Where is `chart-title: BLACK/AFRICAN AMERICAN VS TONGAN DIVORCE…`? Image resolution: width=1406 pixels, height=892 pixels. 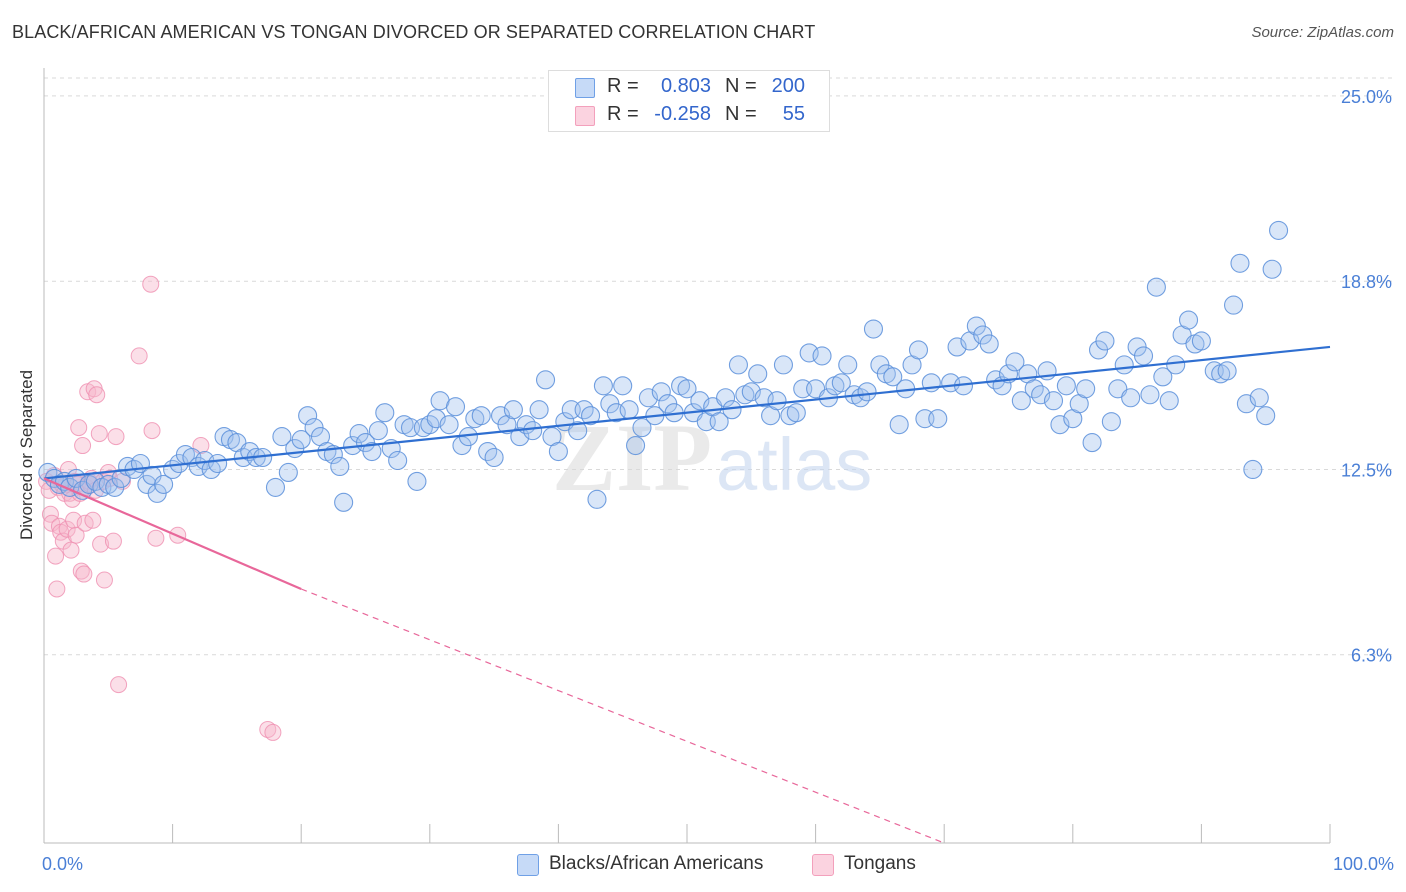 chart-title: BLACK/AFRICAN AMERICAN VS TONGAN DIVORCE… is located at coordinates (414, 32).